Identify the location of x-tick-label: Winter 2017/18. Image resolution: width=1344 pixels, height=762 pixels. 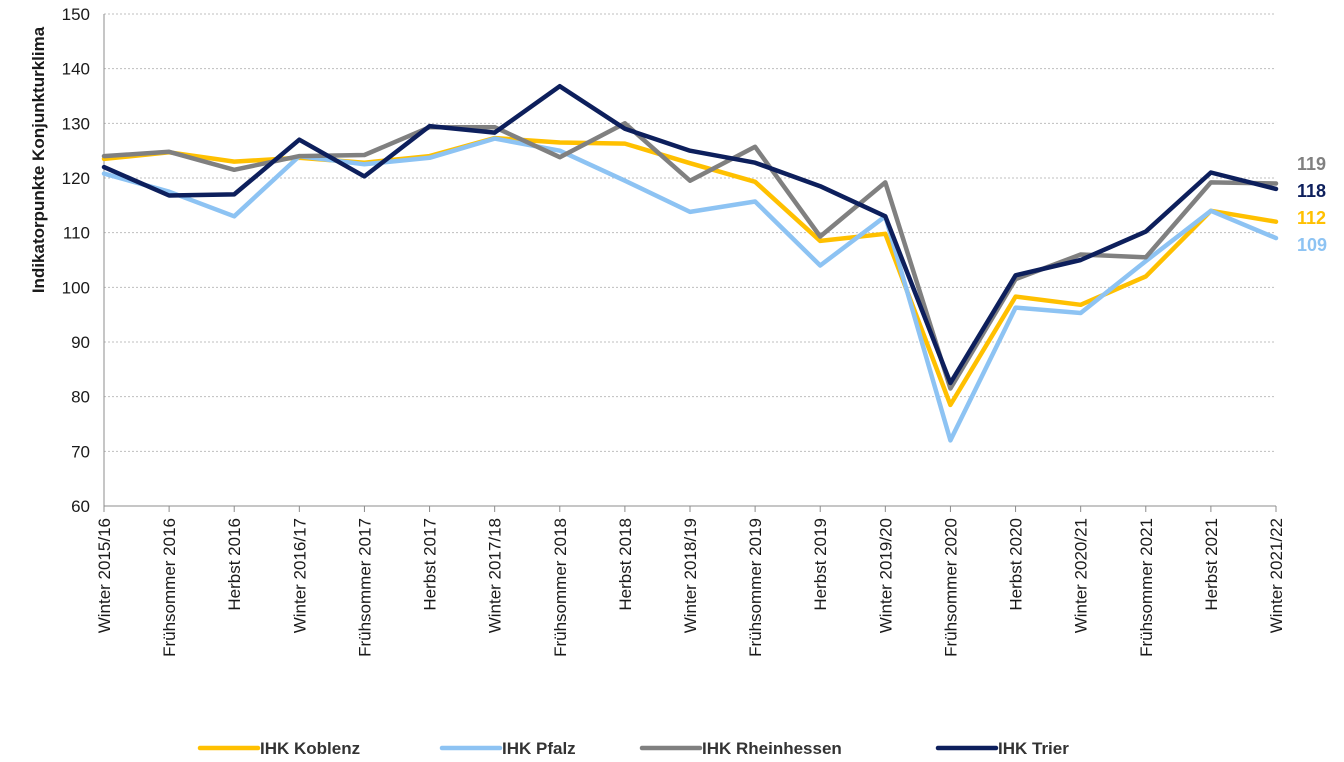
(495, 575).